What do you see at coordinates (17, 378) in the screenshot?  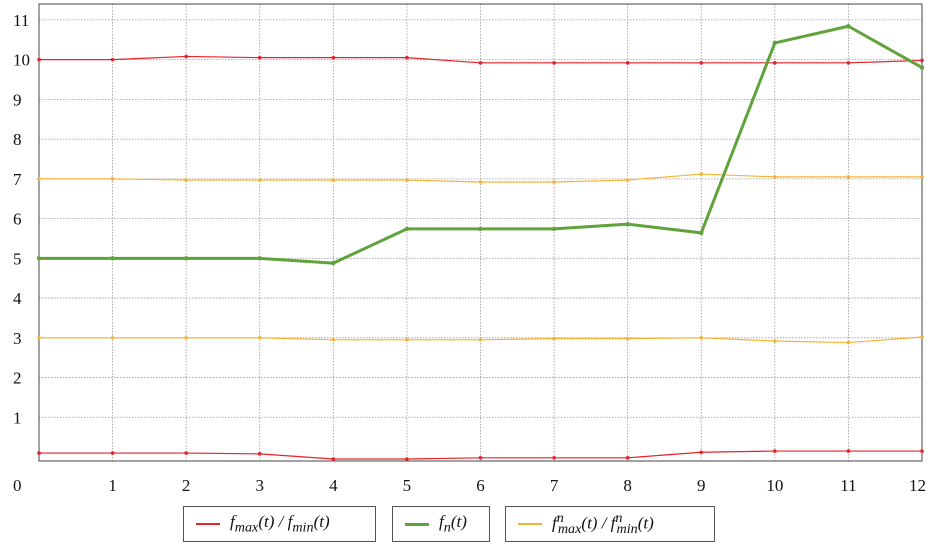 I see `y-tick-label: 2` at bounding box center [17, 378].